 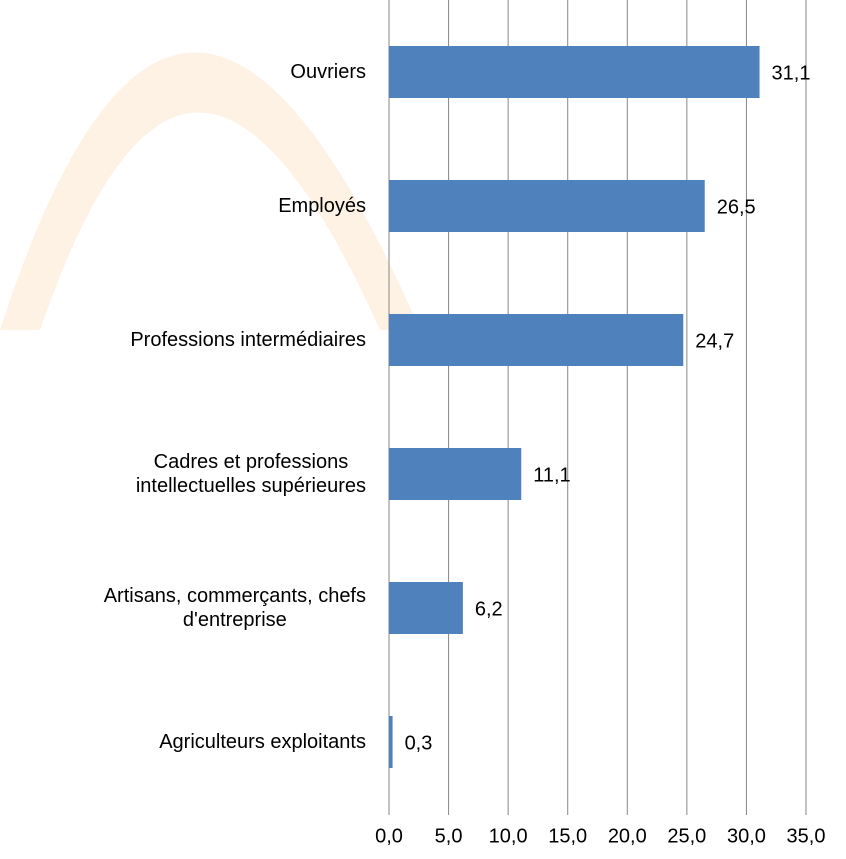 What do you see at coordinates (489, 609) in the screenshot?
I see `value-label: 6,2` at bounding box center [489, 609].